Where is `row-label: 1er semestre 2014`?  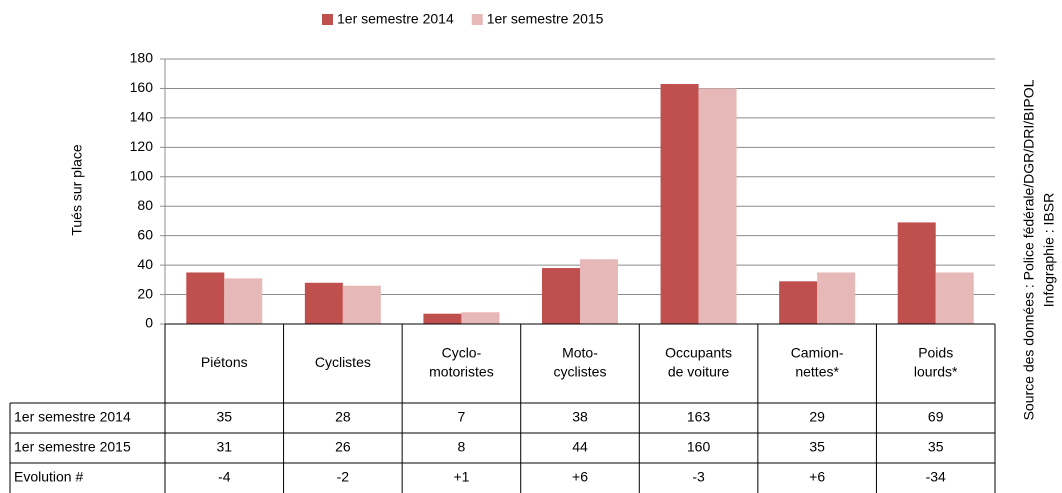
row-label: 1er semestre 2014 is located at coordinates (72, 417).